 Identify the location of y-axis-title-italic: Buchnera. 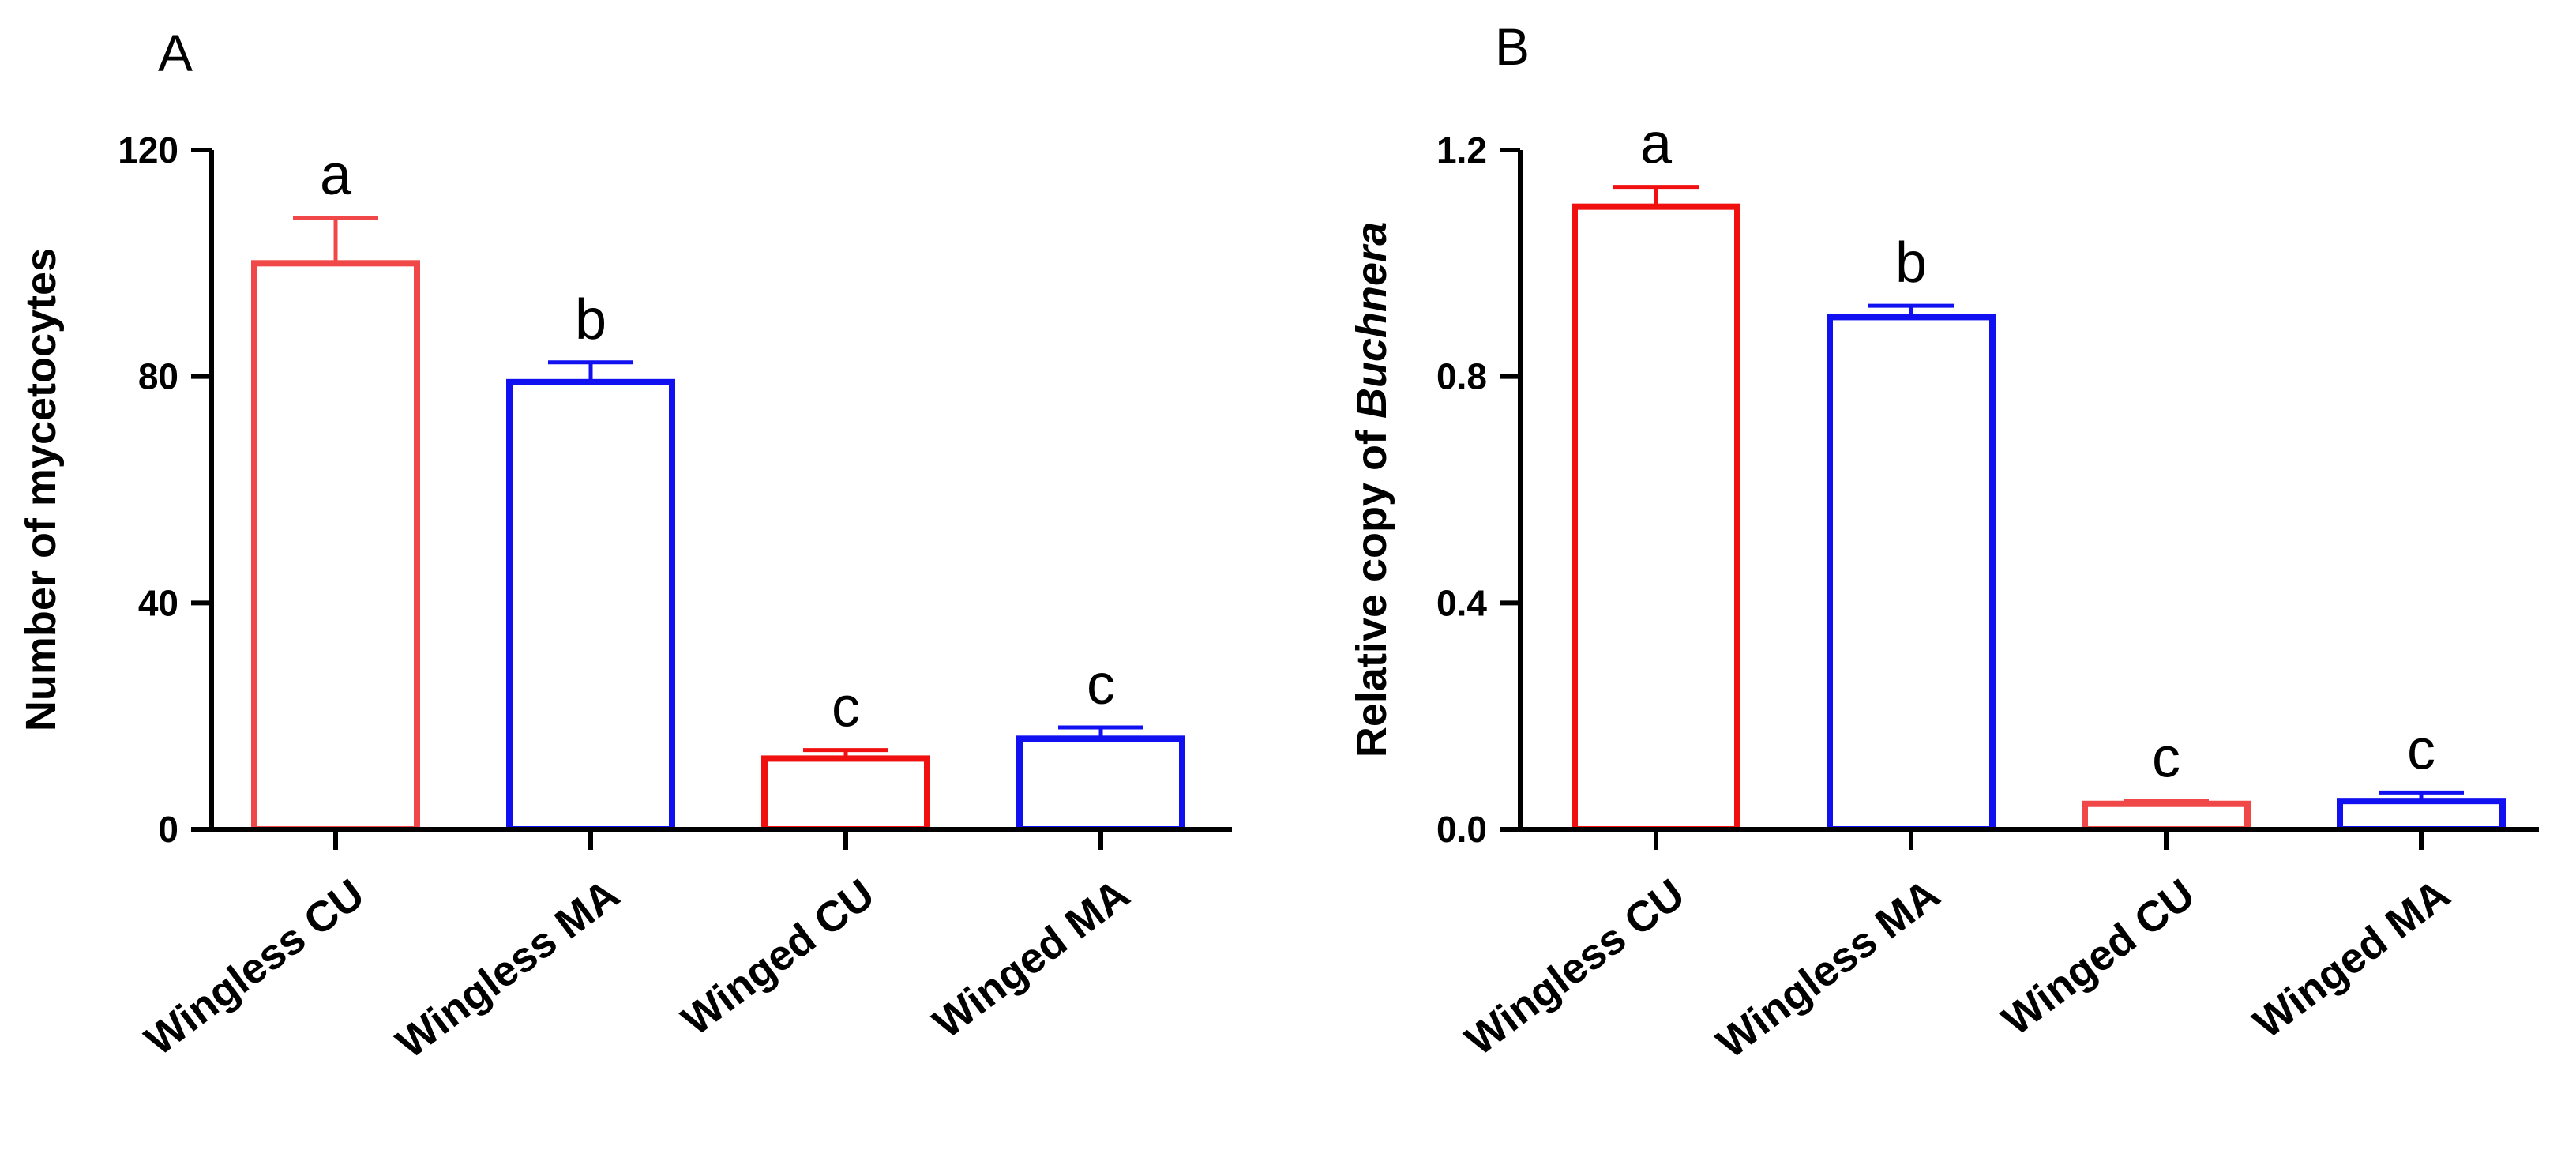
(1371, 320).